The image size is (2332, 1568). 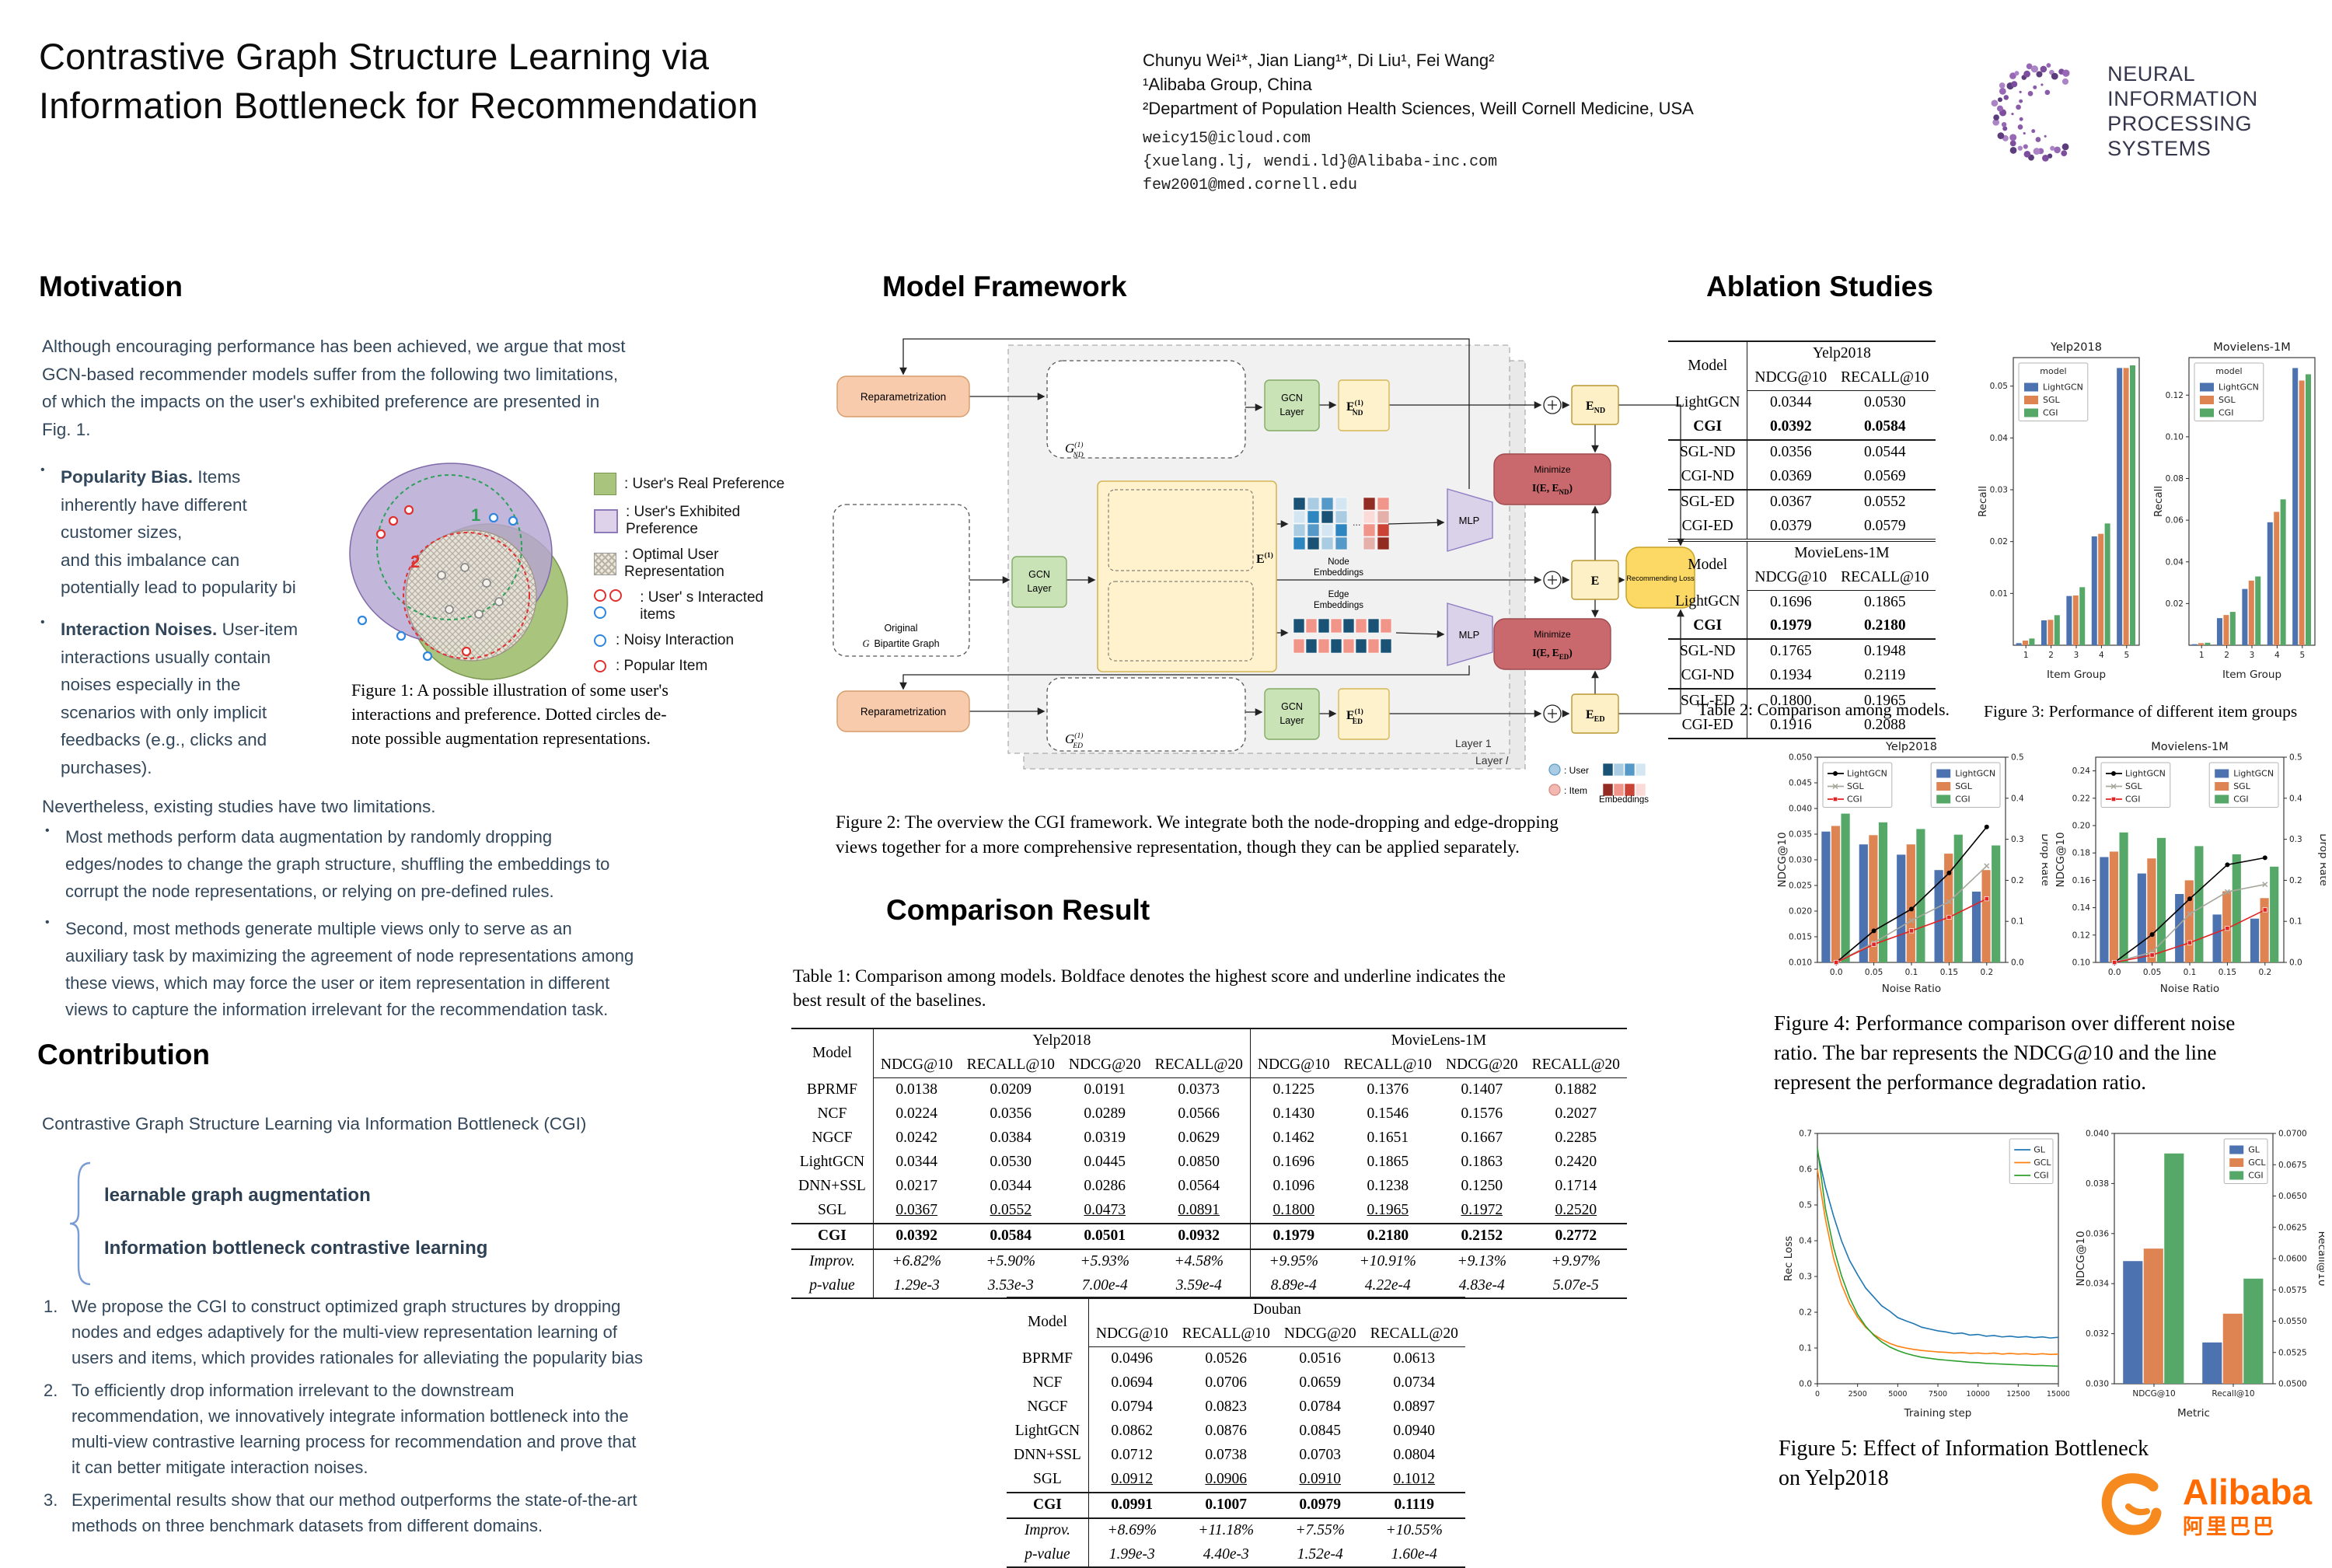 What do you see at coordinates (1236, 1383) in the screenshot?
I see `table-row: NCF 0.0694 0.0706 0.0659 0.0734` at bounding box center [1236, 1383].